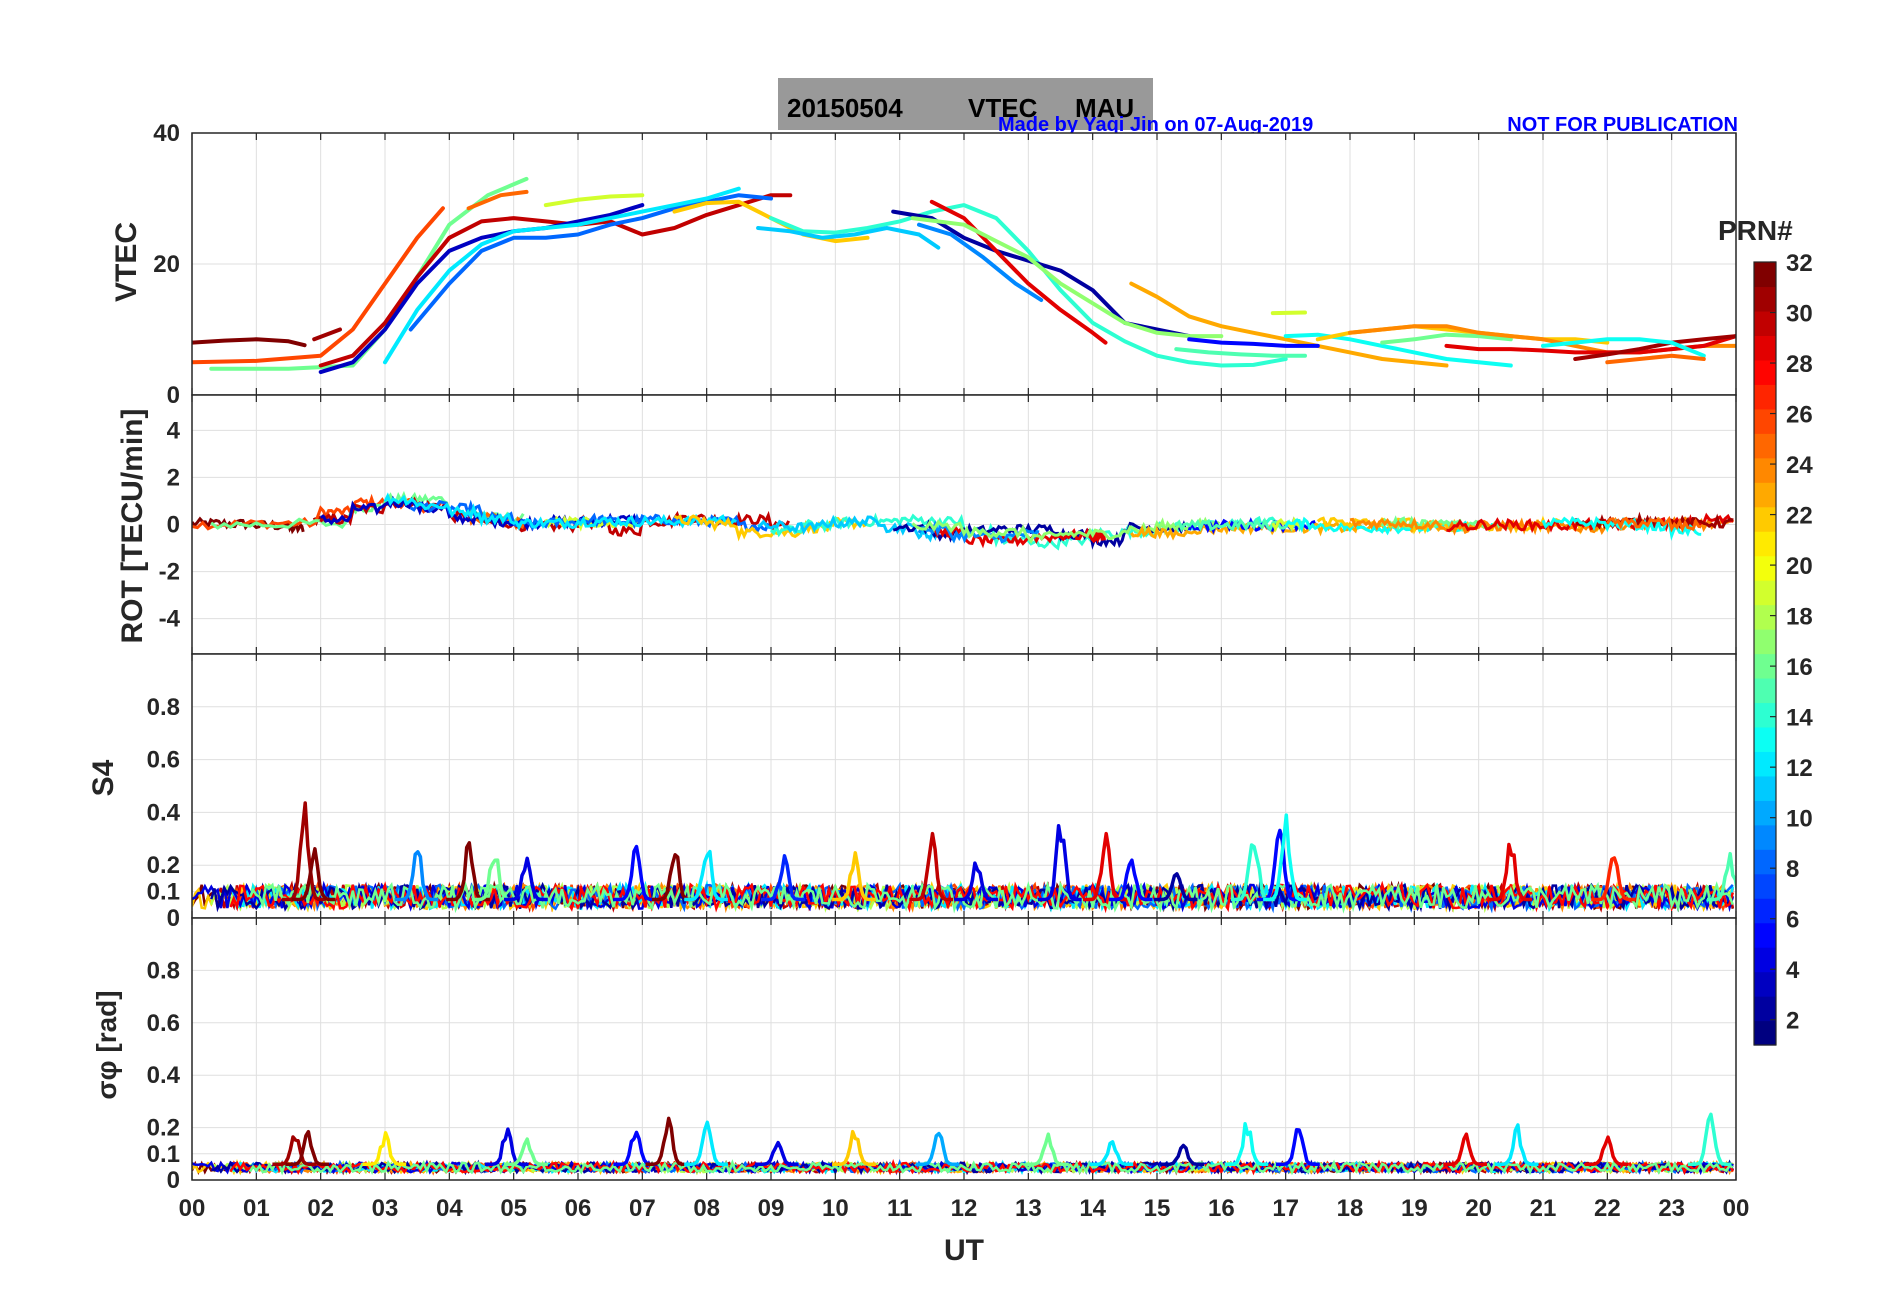 The image size is (1902, 1292). Describe the element at coordinates (163, 760) in the screenshot. I see `s4-ytick-label: 0.6` at that location.